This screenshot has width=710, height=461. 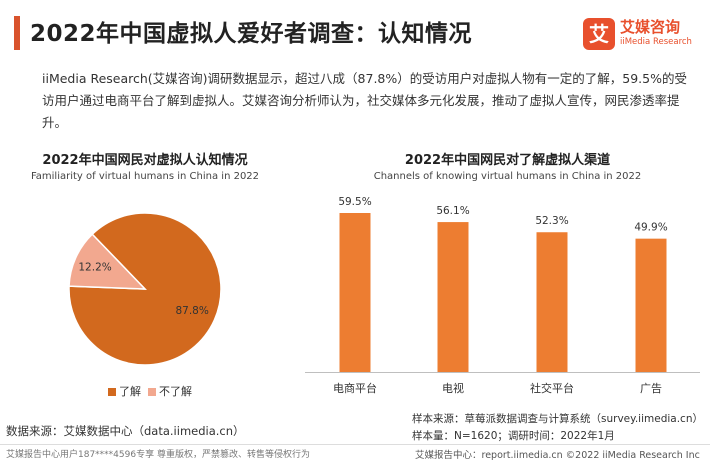 I want to click on bar-category-label-0: 电商平台, so click(x=355, y=388).